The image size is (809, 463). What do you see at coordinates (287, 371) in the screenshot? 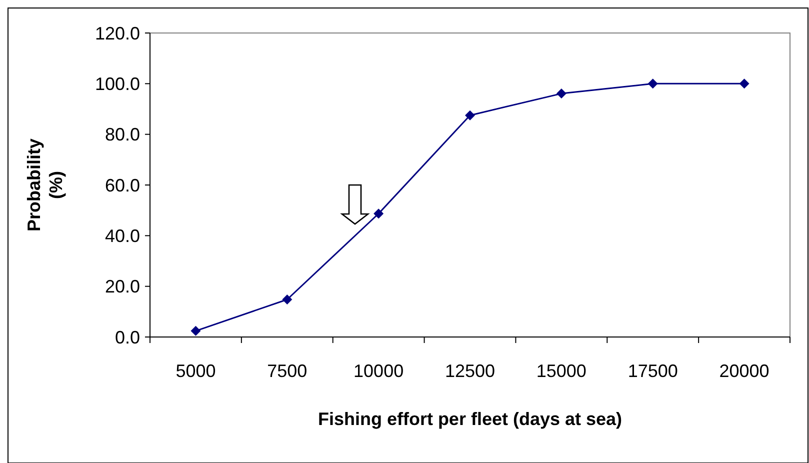
I see `x-tick-label: 7500` at bounding box center [287, 371].